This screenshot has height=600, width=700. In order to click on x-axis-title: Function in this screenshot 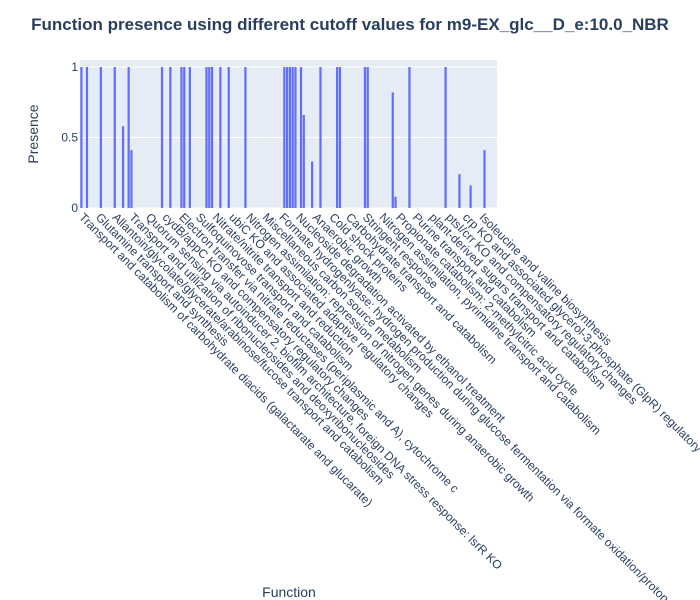, I will do `click(289, 592)`.